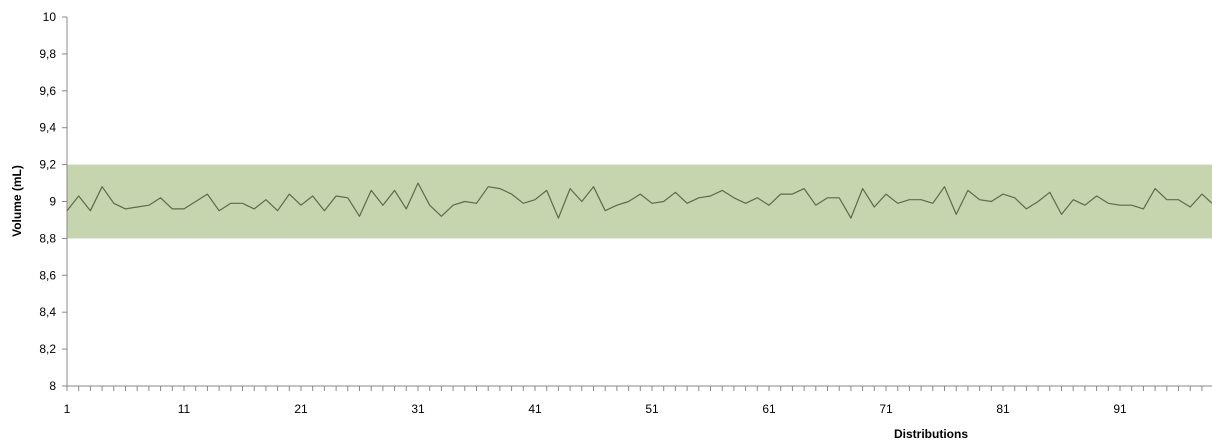  I want to click on x-tick-label: 41, so click(535, 409).